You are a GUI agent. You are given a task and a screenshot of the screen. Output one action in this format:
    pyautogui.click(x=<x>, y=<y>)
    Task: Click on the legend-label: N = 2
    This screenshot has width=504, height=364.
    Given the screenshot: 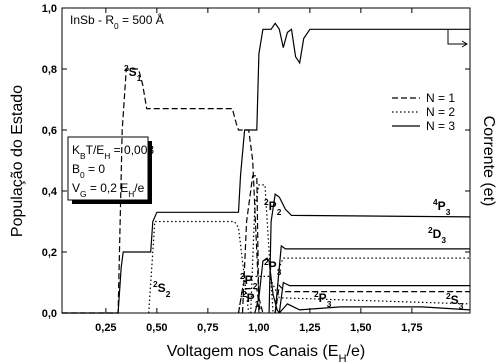 What is the action you would take?
    pyautogui.click(x=440, y=112)
    